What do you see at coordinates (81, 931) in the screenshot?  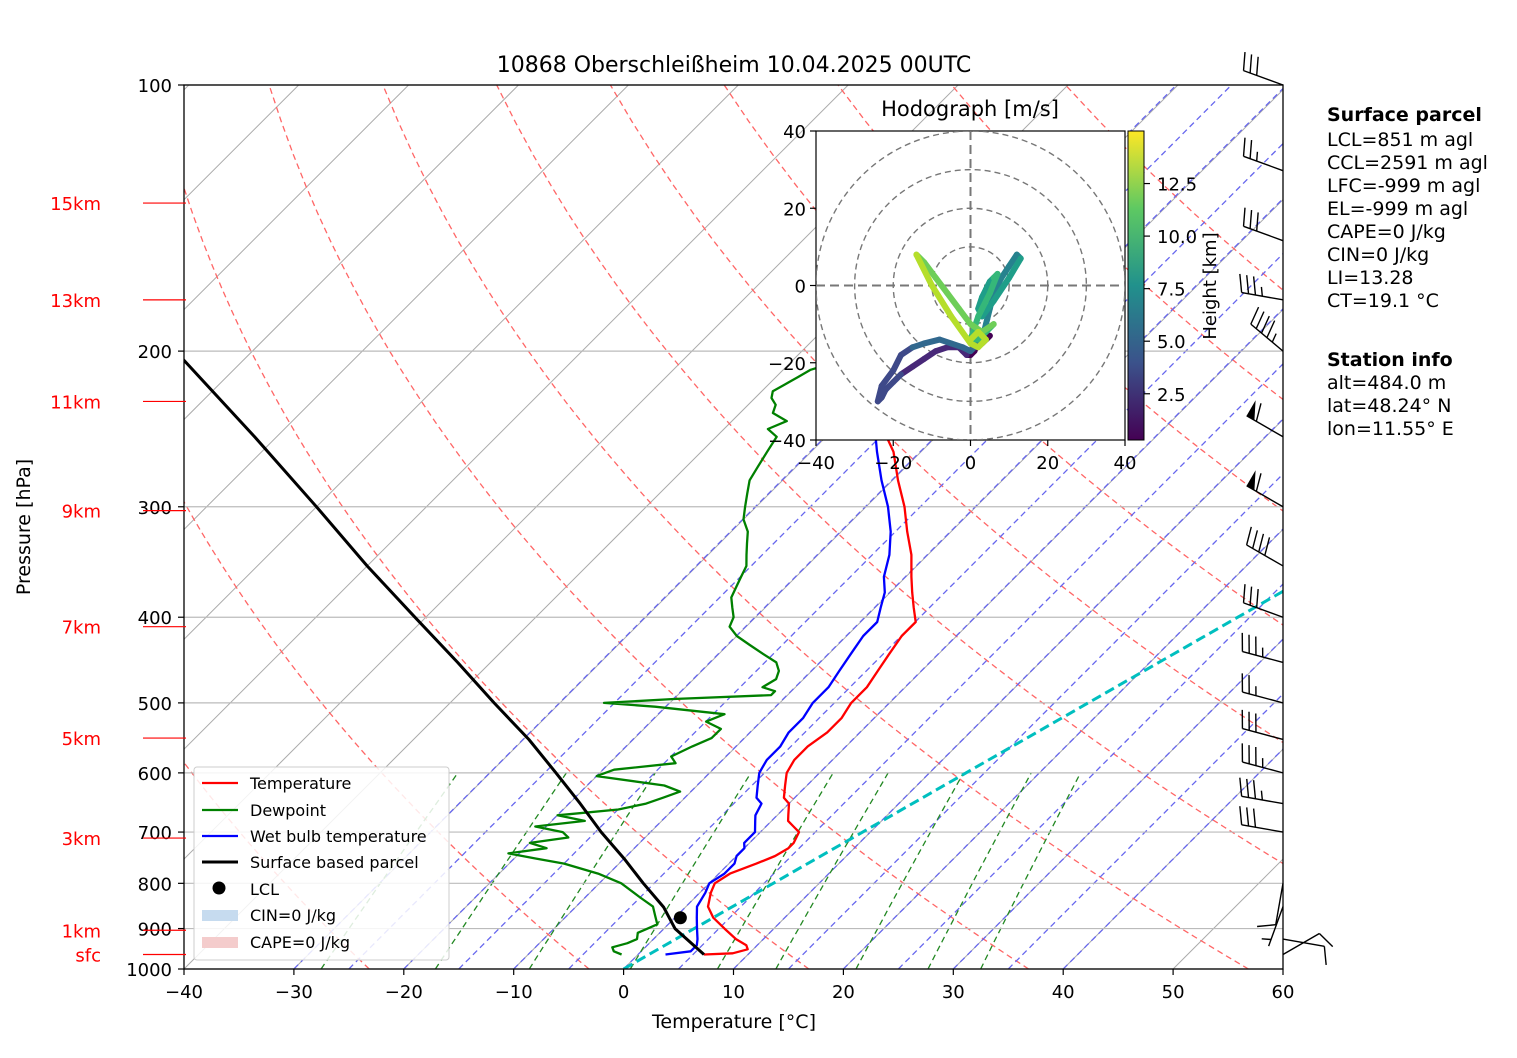 I see `height-label: 1km` at bounding box center [81, 931].